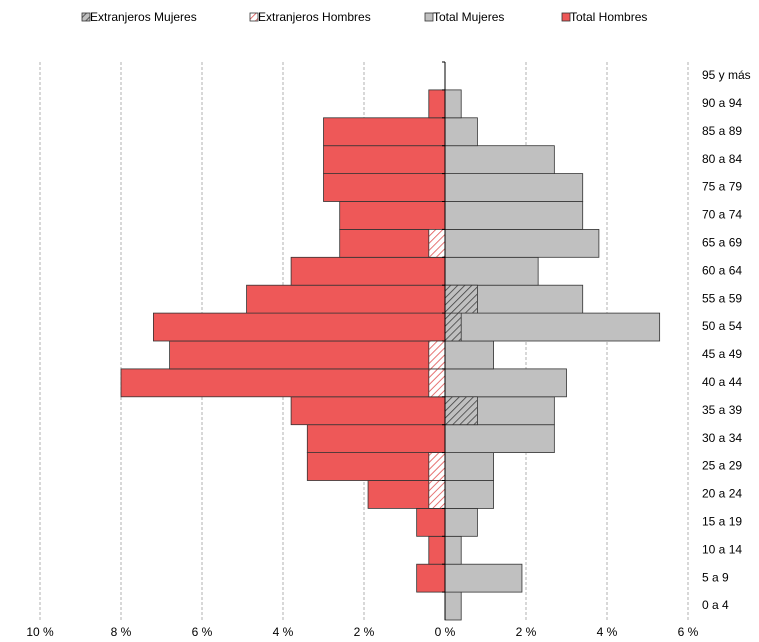 The height and width of the screenshot is (642, 759). Describe the element at coordinates (722, 494) in the screenshot. I see `y-tick-label: 20 a 24` at that location.